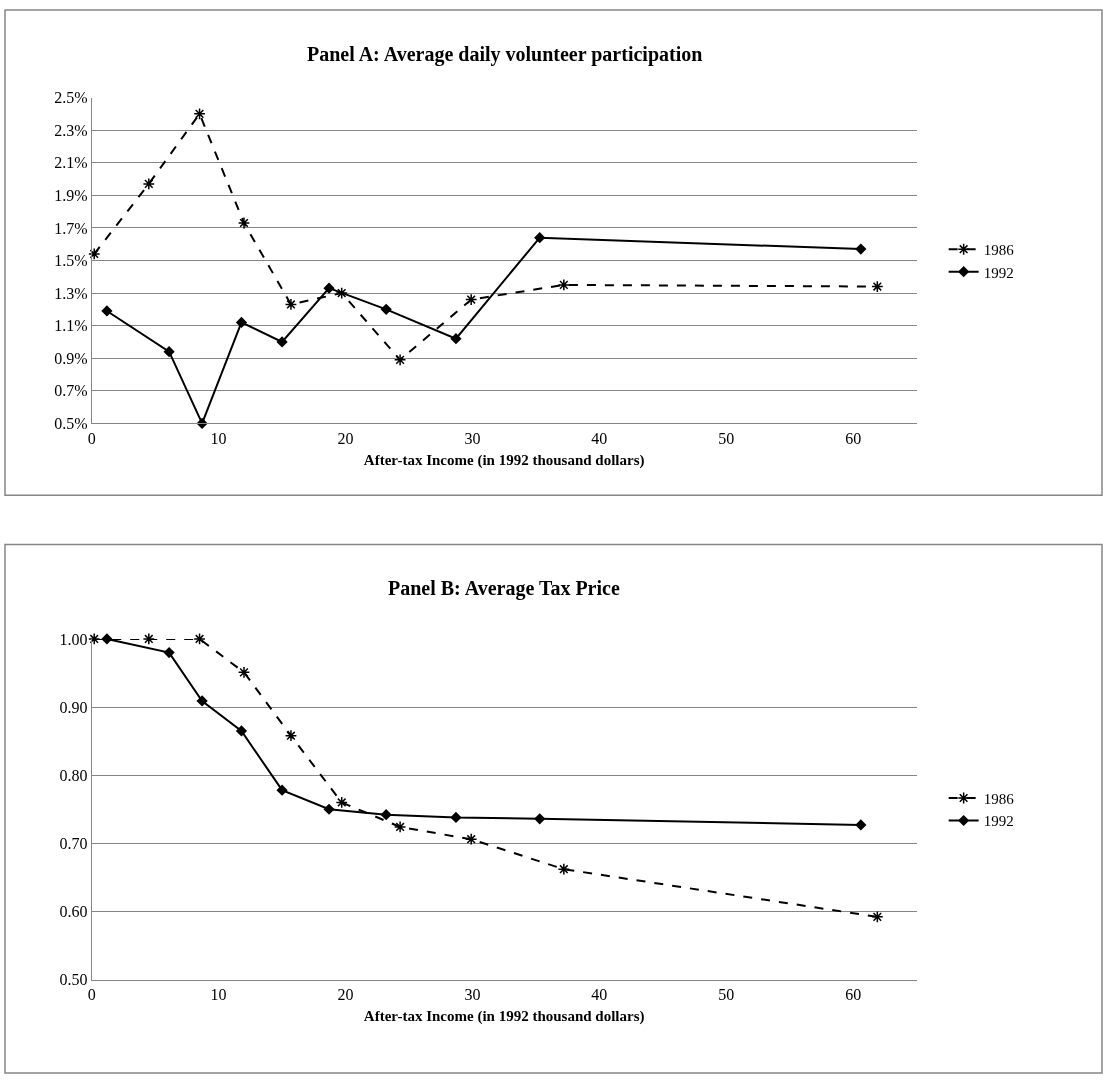 The height and width of the screenshot is (1085, 1103). What do you see at coordinates (71, 326) in the screenshot?
I see `y-tick-label: 1.1%` at bounding box center [71, 326].